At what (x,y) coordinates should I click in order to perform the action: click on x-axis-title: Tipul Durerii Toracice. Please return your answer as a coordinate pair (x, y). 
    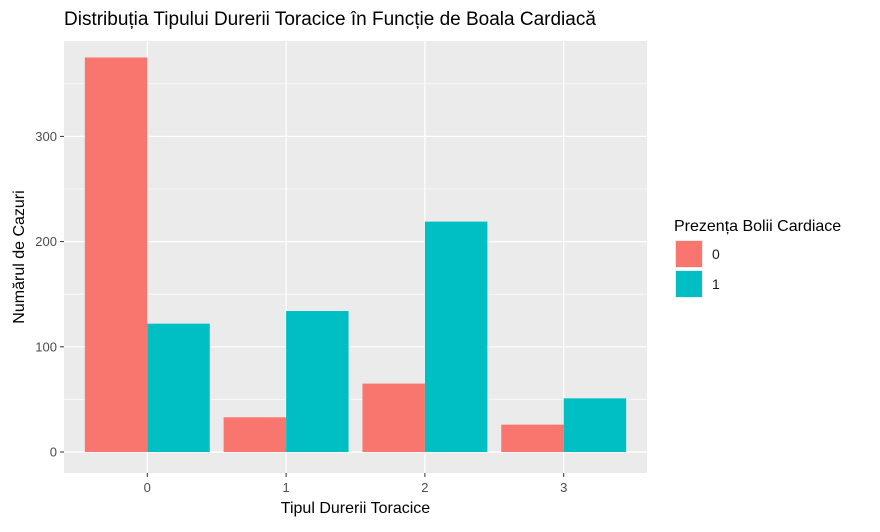
    Looking at the image, I should click on (355, 508).